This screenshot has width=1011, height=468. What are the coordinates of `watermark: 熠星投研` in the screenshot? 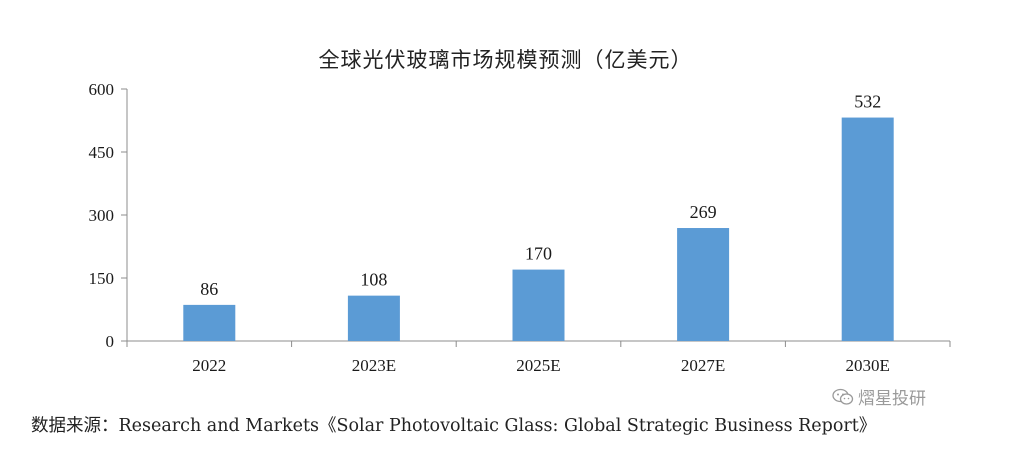 It's located at (879, 396).